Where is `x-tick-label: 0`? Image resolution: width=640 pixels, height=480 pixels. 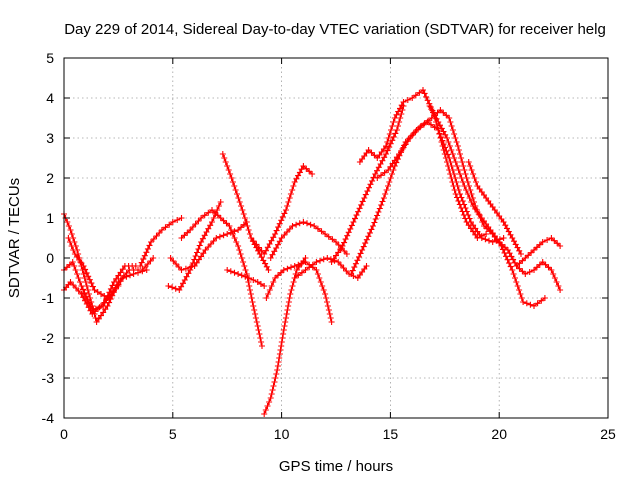
x-tick-label: 0 is located at coordinates (64, 434).